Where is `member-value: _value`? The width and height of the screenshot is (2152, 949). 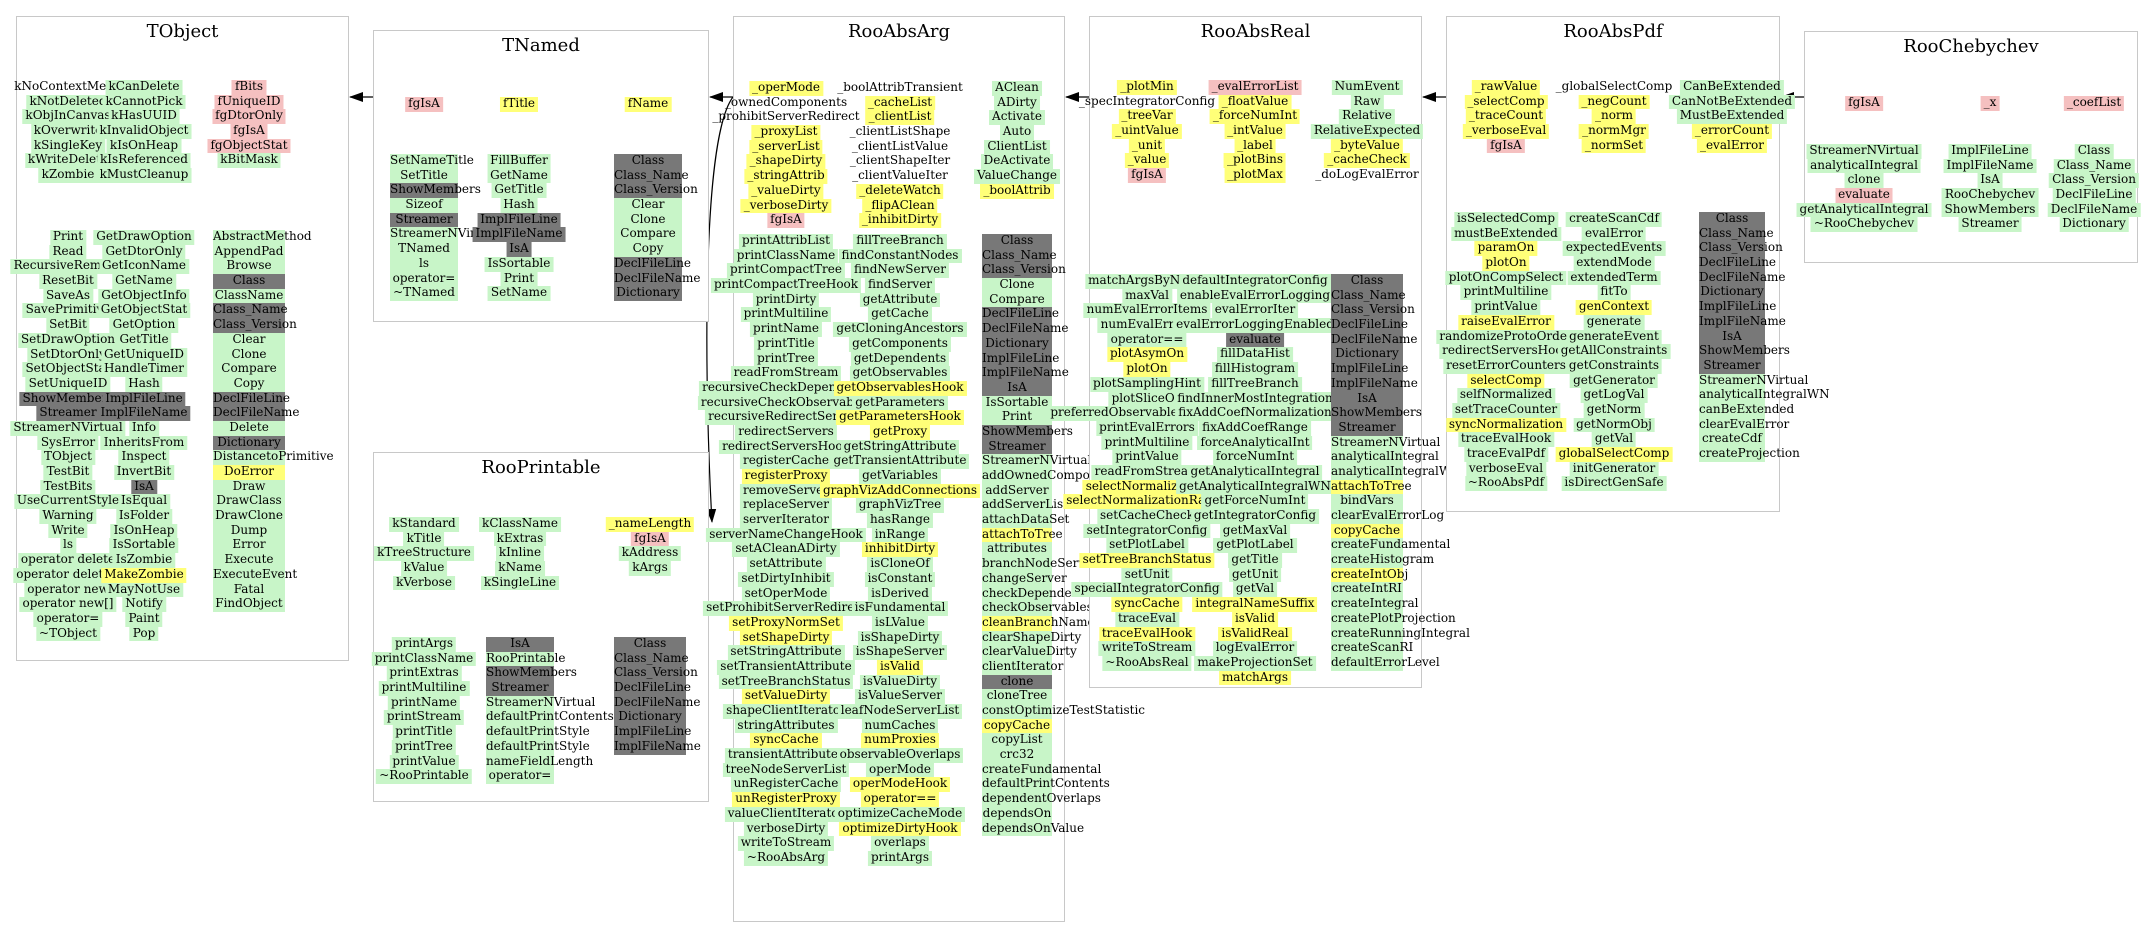
member-value: _value is located at coordinates (1147, 161).